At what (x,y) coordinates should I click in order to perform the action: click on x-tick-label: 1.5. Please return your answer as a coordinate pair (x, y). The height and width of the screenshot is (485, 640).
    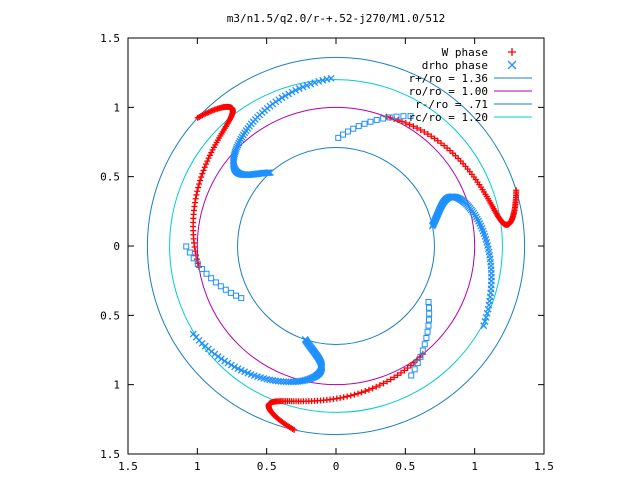
    Looking at the image, I should click on (128, 466).